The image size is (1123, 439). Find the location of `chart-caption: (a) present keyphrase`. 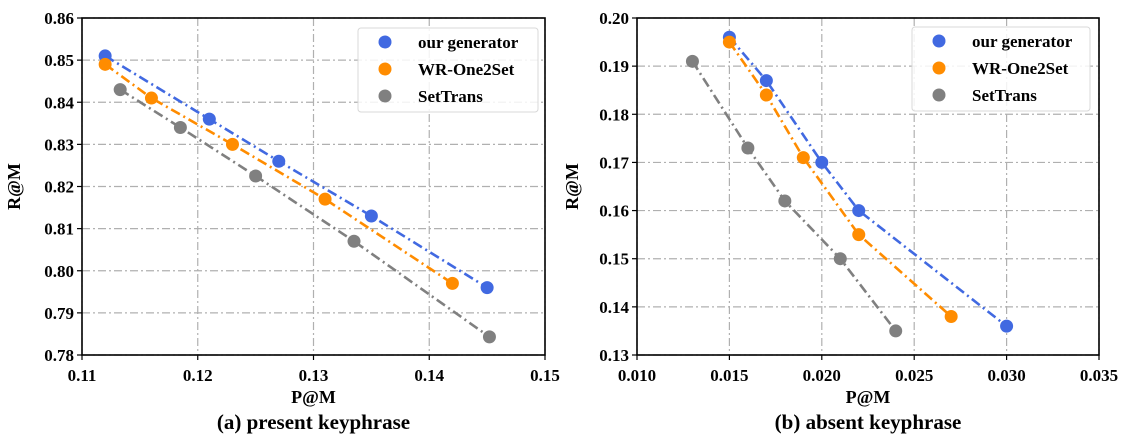

chart-caption: (a) present keyphrase is located at coordinates (313, 422).